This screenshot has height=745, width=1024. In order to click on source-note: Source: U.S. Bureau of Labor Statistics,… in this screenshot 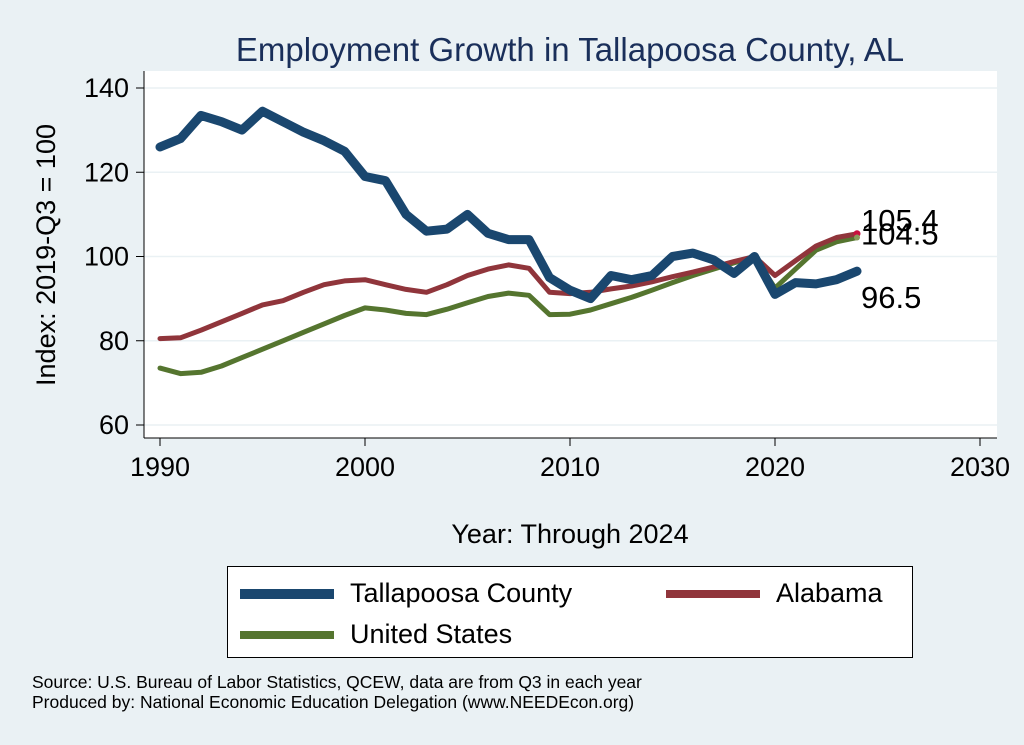, I will do `click(337, 692)`.